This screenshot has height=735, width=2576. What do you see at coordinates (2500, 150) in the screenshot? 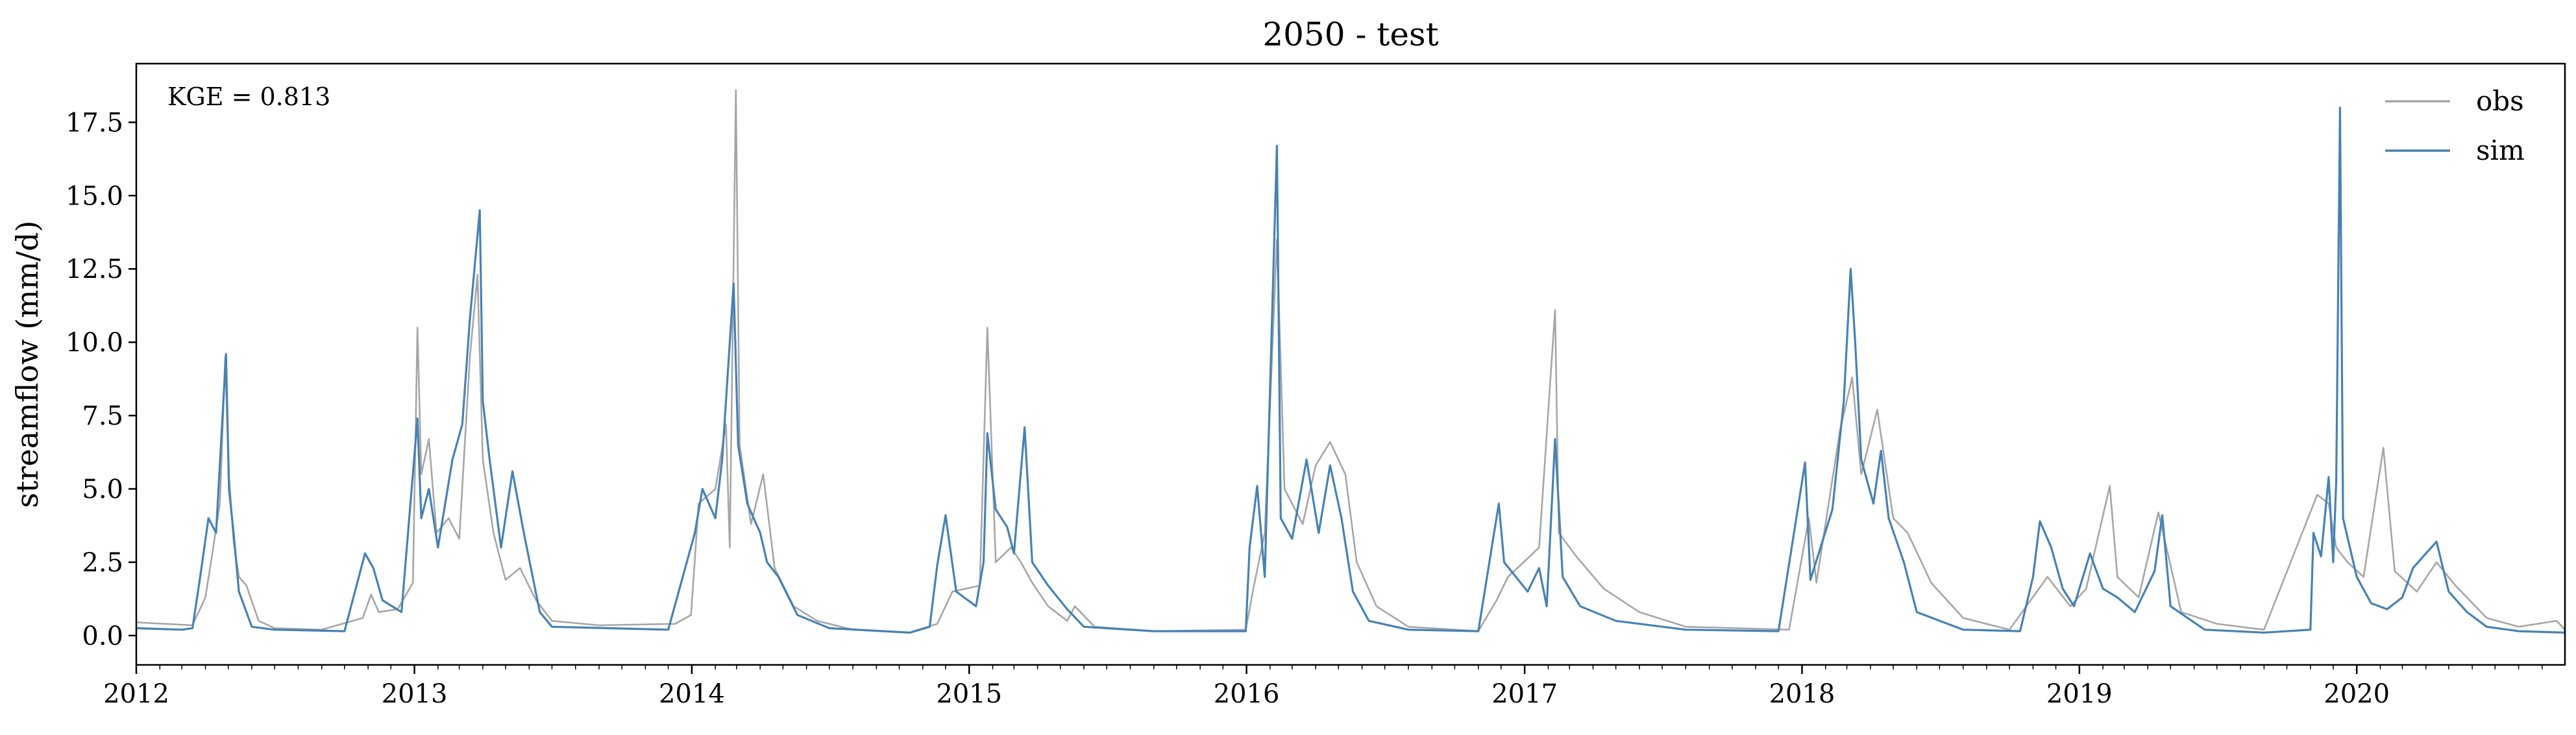
I see `legend-label: sim` at bounding box center [2500, 150].